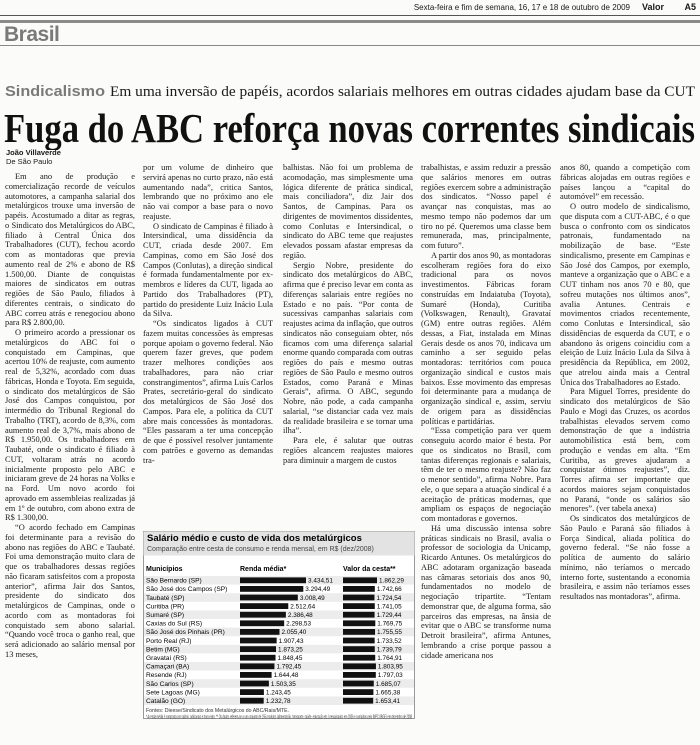 This screenshot has height=745, width=700. I want to click on page-number: A5, so click(690, 7).